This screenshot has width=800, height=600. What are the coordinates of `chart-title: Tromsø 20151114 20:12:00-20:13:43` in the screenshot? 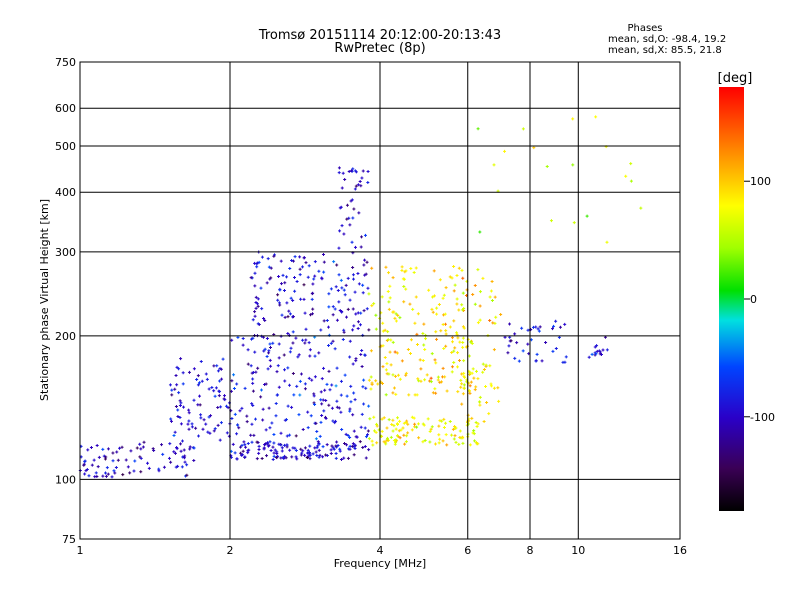 It's located at (379, 35).